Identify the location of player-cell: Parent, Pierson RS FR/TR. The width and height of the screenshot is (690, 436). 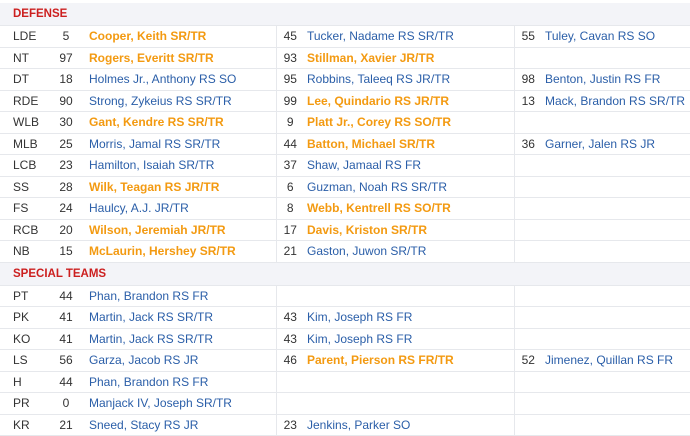
(409, 360).